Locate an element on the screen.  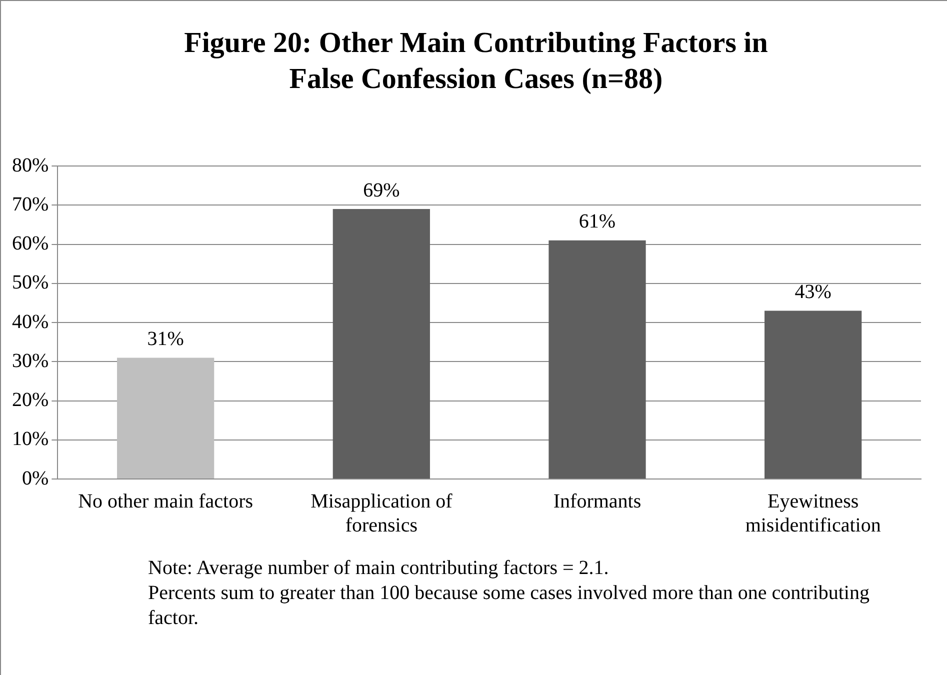
y-tick-label: 60% is located at coordinates (30, 243).